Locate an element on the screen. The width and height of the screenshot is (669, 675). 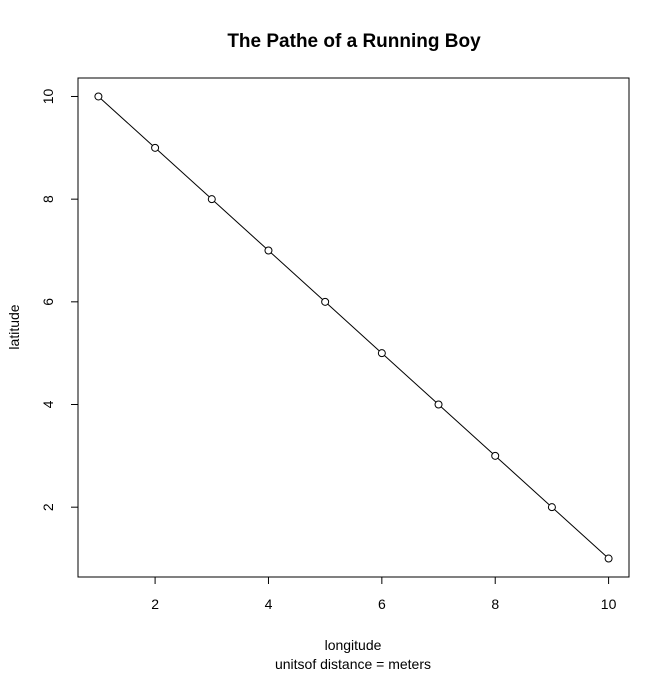
x-tick-label: 4 is located at coordinates (269, 604).